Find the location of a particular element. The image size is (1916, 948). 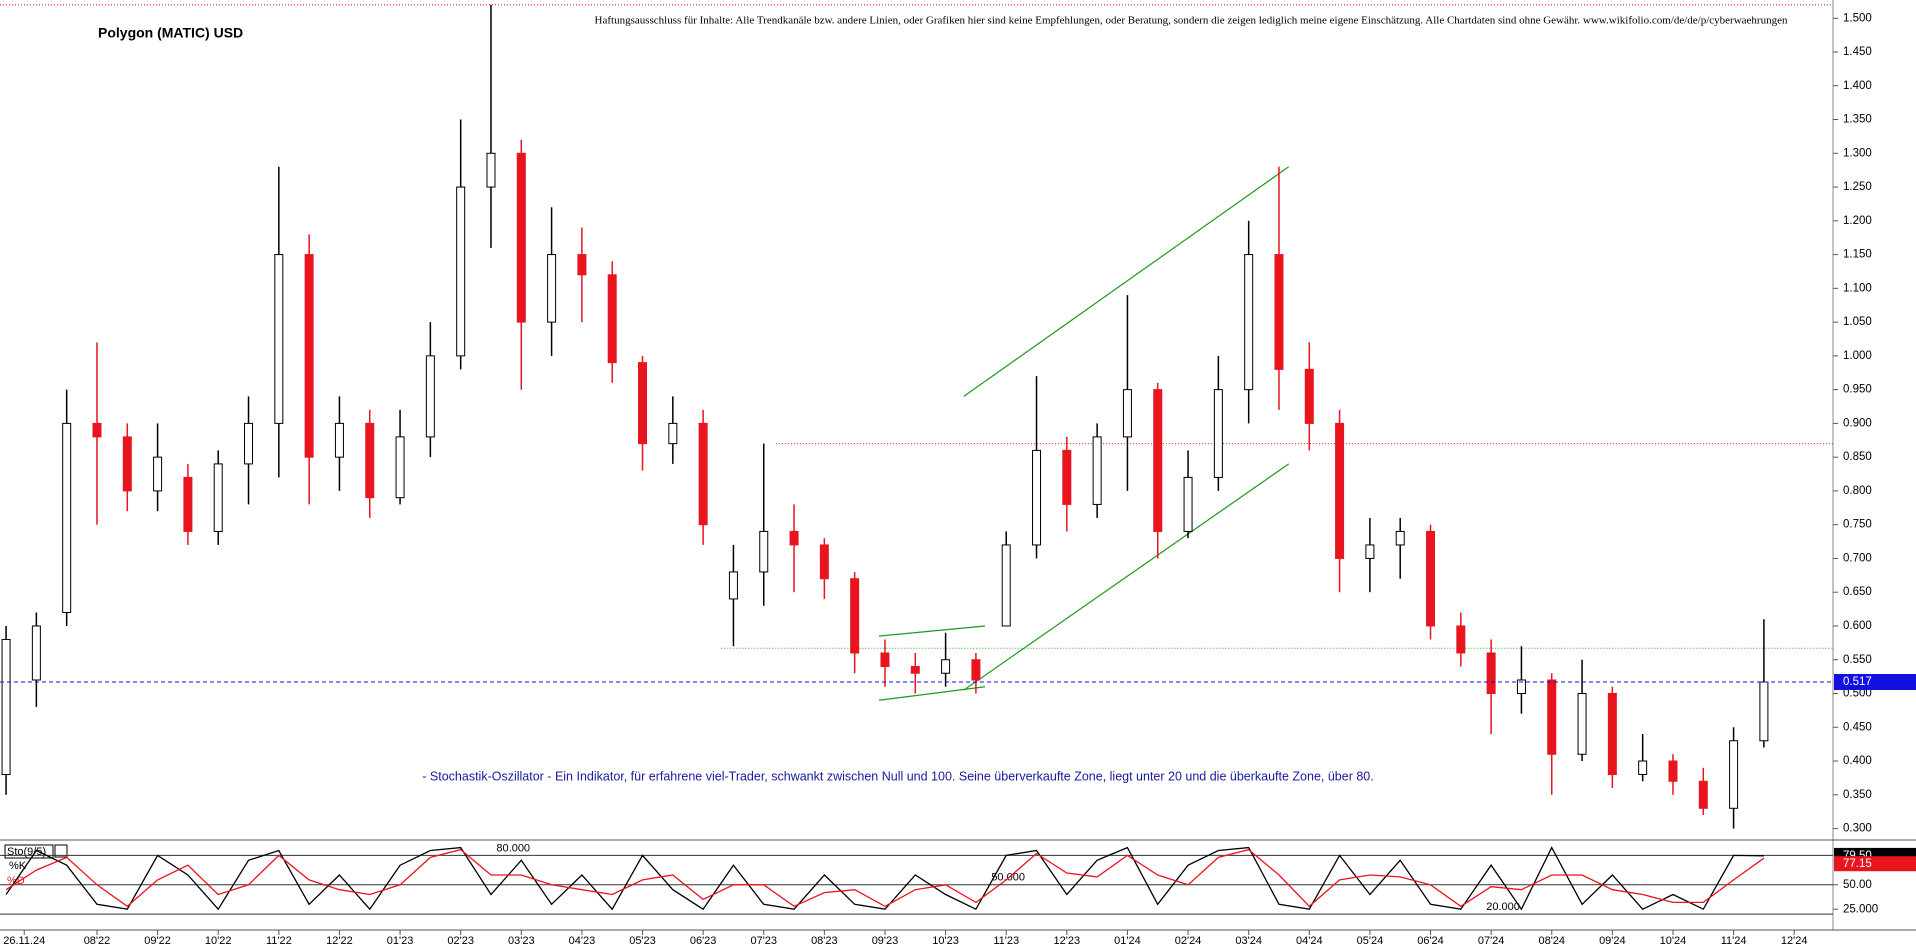

y-tick-label: 0.450 is located at coordinates (1857, 727).